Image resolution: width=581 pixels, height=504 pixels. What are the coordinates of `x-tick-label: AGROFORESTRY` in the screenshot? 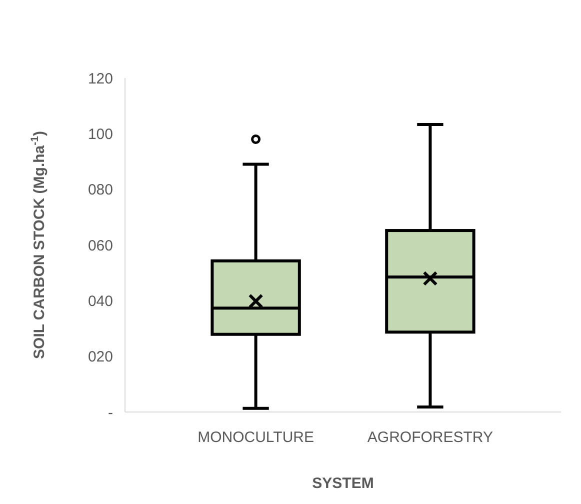 It's located at (430, 437).